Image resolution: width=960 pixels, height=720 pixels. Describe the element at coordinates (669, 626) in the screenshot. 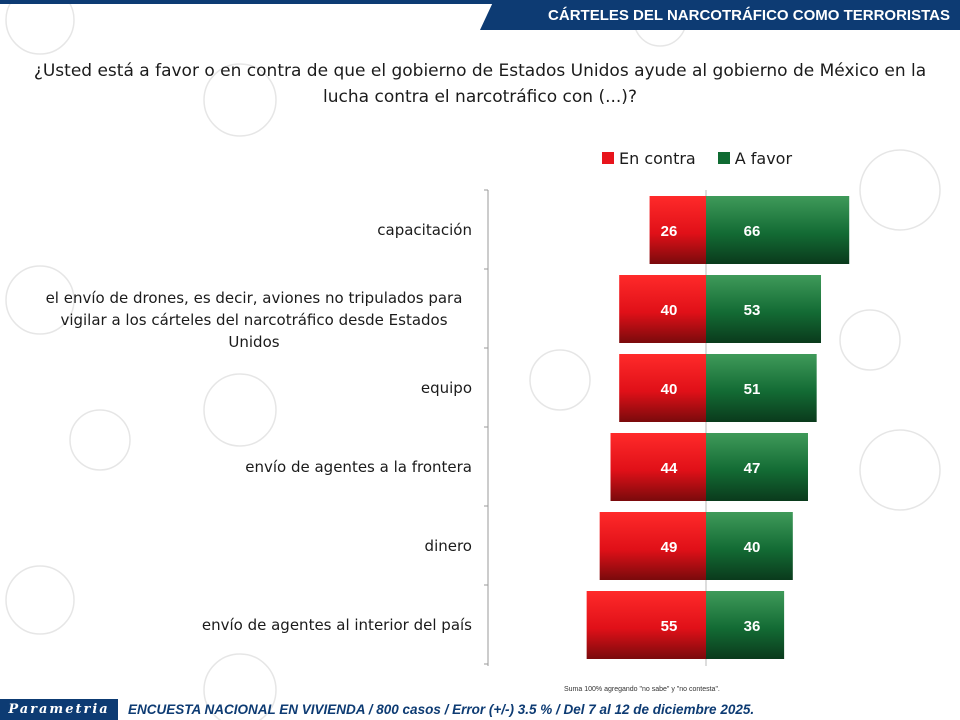

I see `data-label-en-contra: 55` at that location.